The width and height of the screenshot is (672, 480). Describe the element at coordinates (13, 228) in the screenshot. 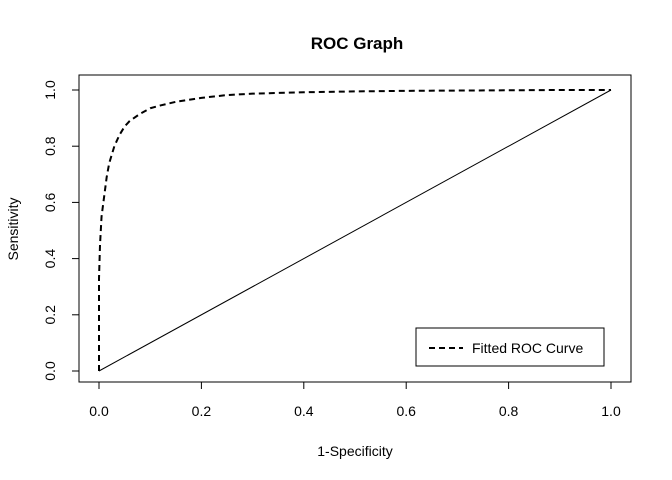

I see `y-axis-label: Sensitivity` at that location.